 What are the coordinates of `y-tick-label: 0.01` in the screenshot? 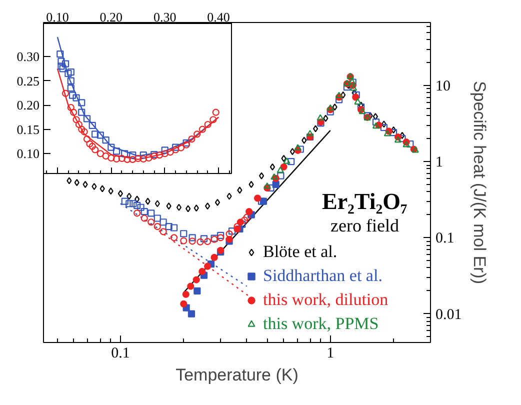 It's located at (449, 314).